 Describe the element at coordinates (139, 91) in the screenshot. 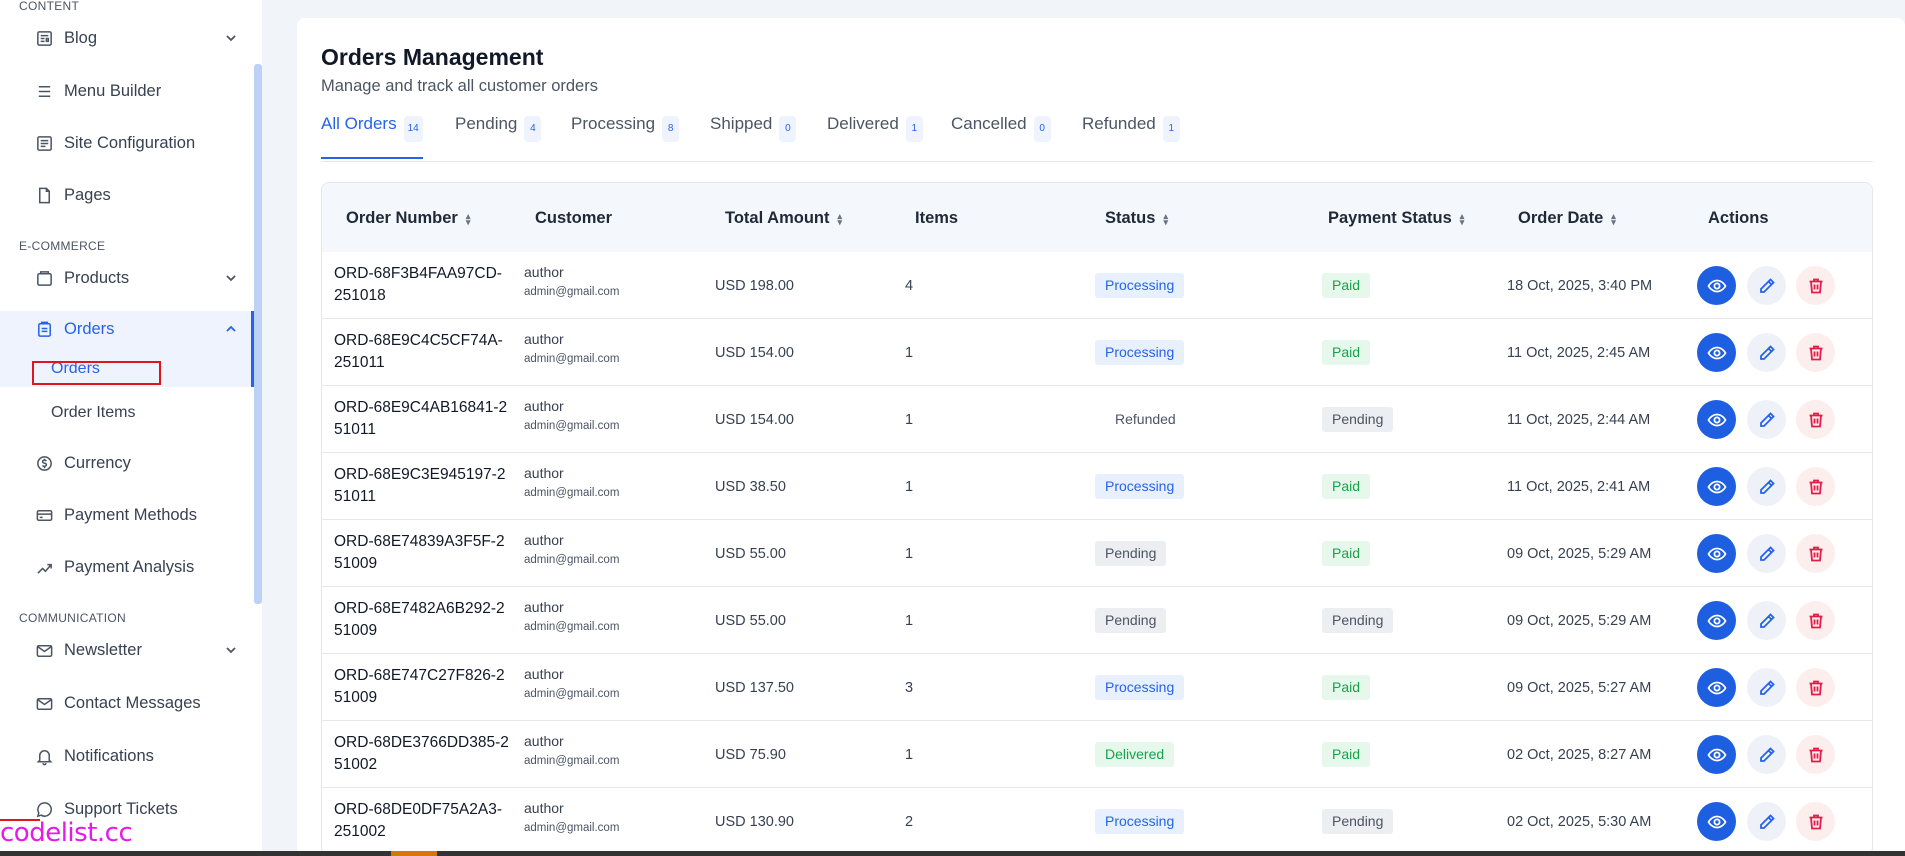

I see `sidebar-item-menu-builder: Menu Builder` at that location.